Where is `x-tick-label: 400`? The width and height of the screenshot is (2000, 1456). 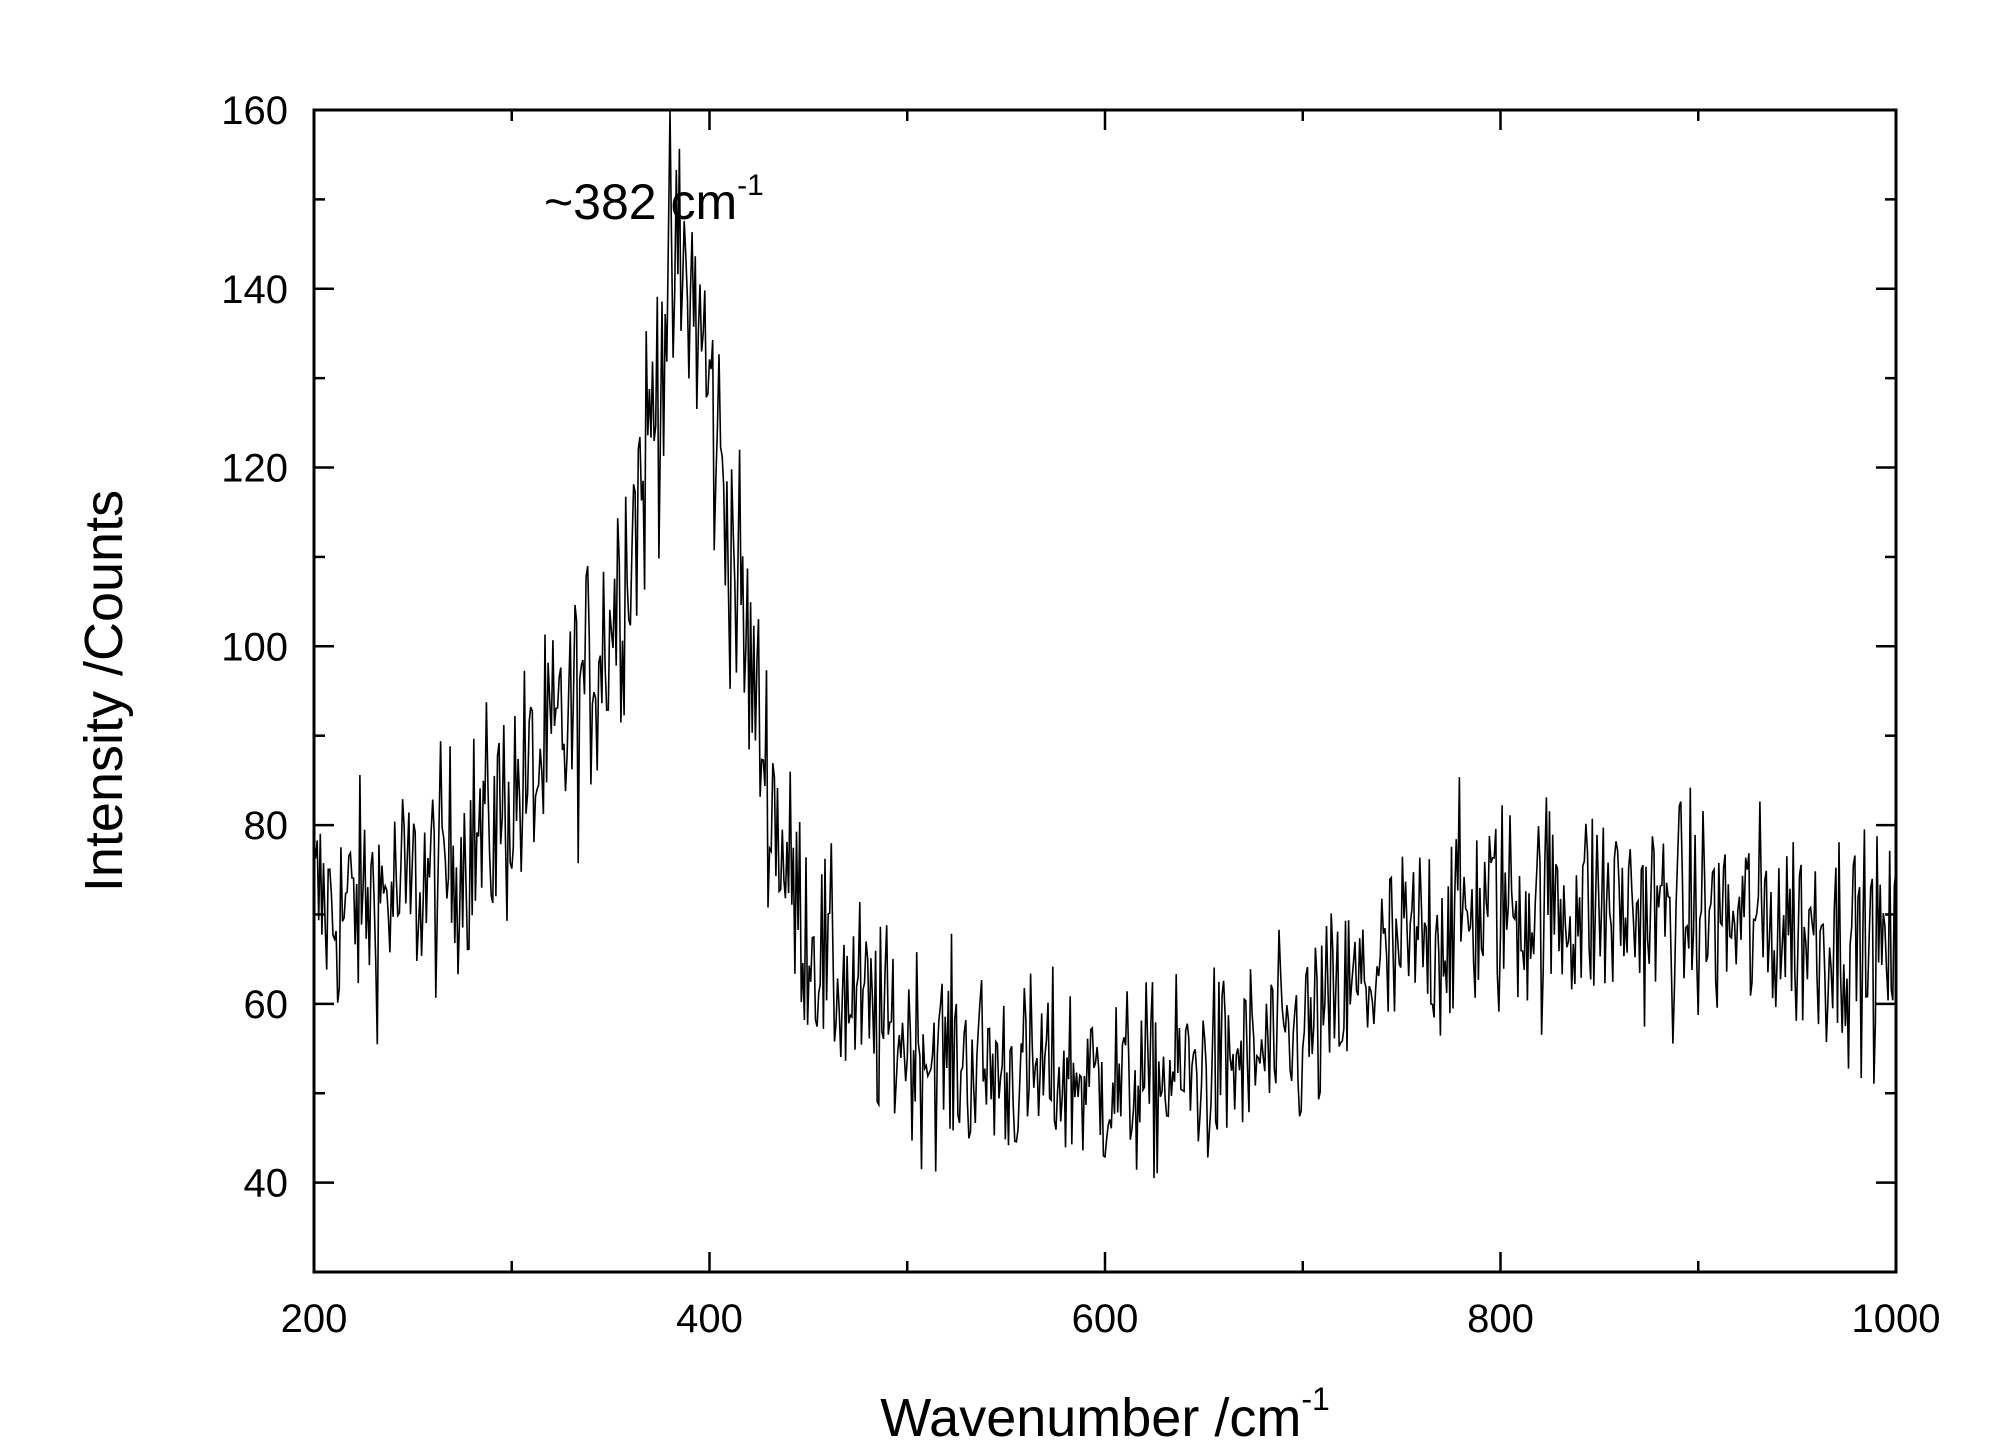 x-tick-label: 400 is located at coordinates (709, 1319).